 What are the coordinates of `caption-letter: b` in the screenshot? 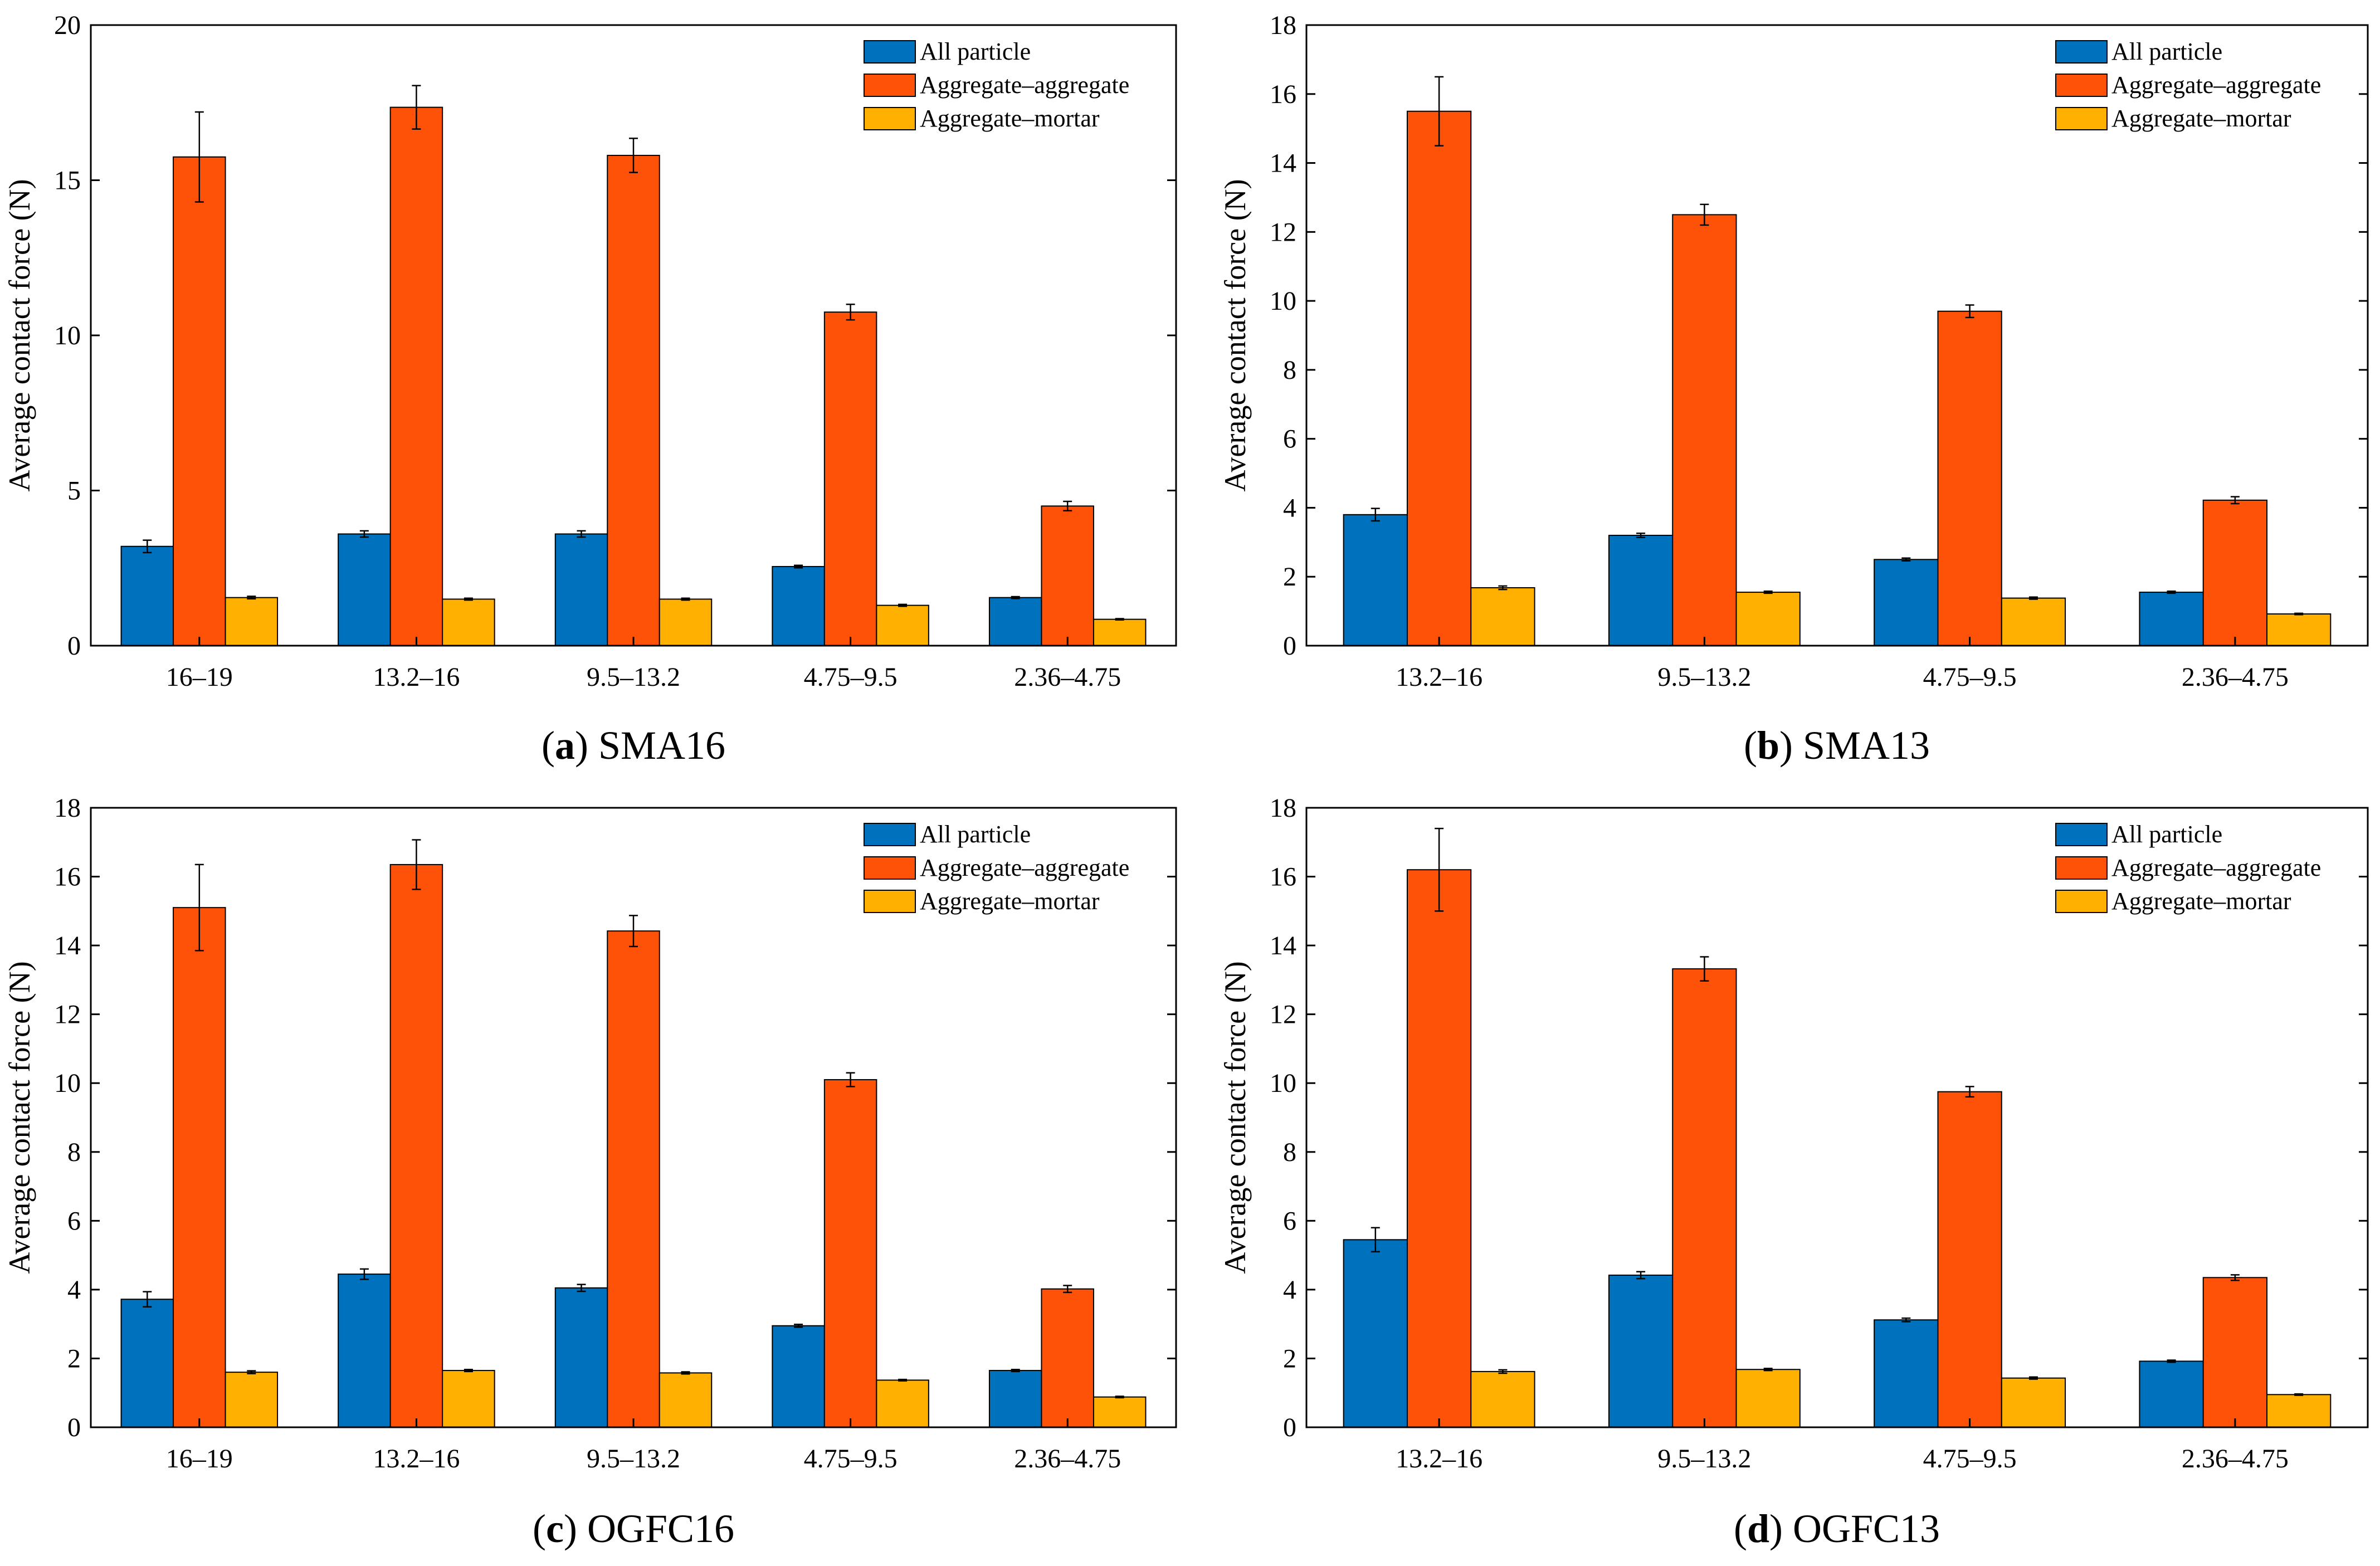 It's located at (1768, 745).